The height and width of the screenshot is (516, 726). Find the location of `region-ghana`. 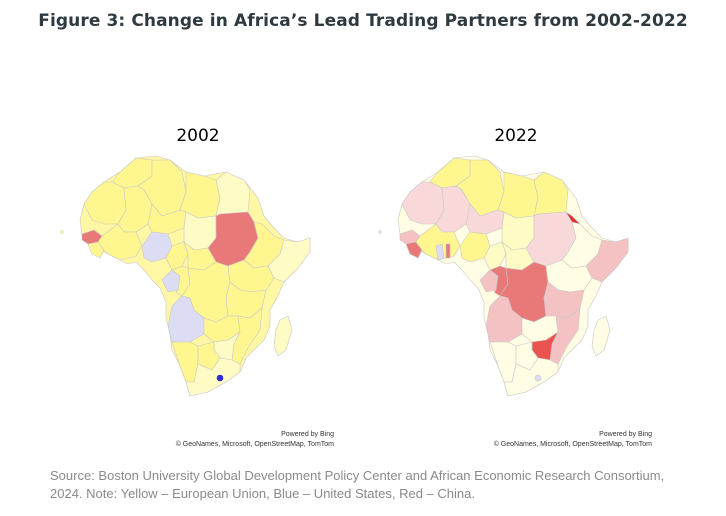

region-ghana is located at coordinates (440, 252).